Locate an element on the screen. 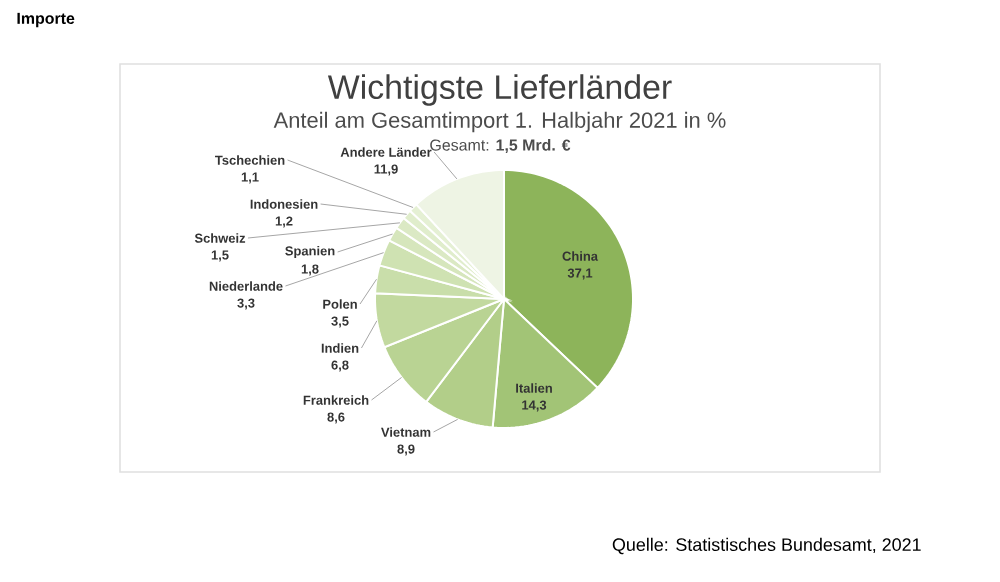 This screenshot has width=1000, height=582. chart-subtitle: Anteil am Gesamtimport 1. Halbjahr 2021 in % is located at coordinates (499, 122).